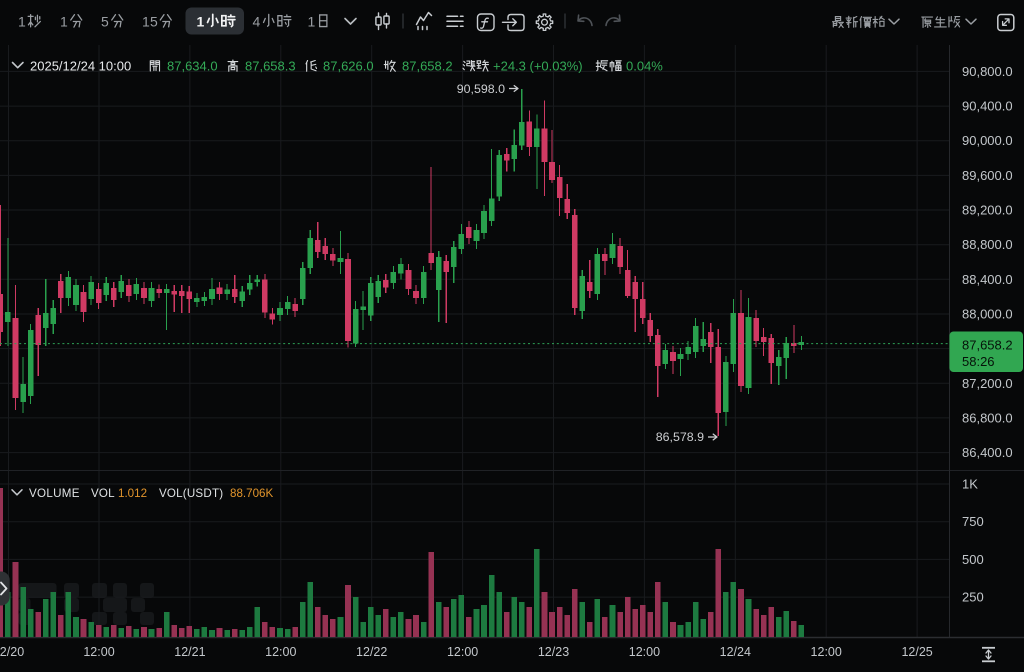 The width and height of the screenshot is (1024, 672). I want to click on svg-text: 86,800.0, so click(987, 417).